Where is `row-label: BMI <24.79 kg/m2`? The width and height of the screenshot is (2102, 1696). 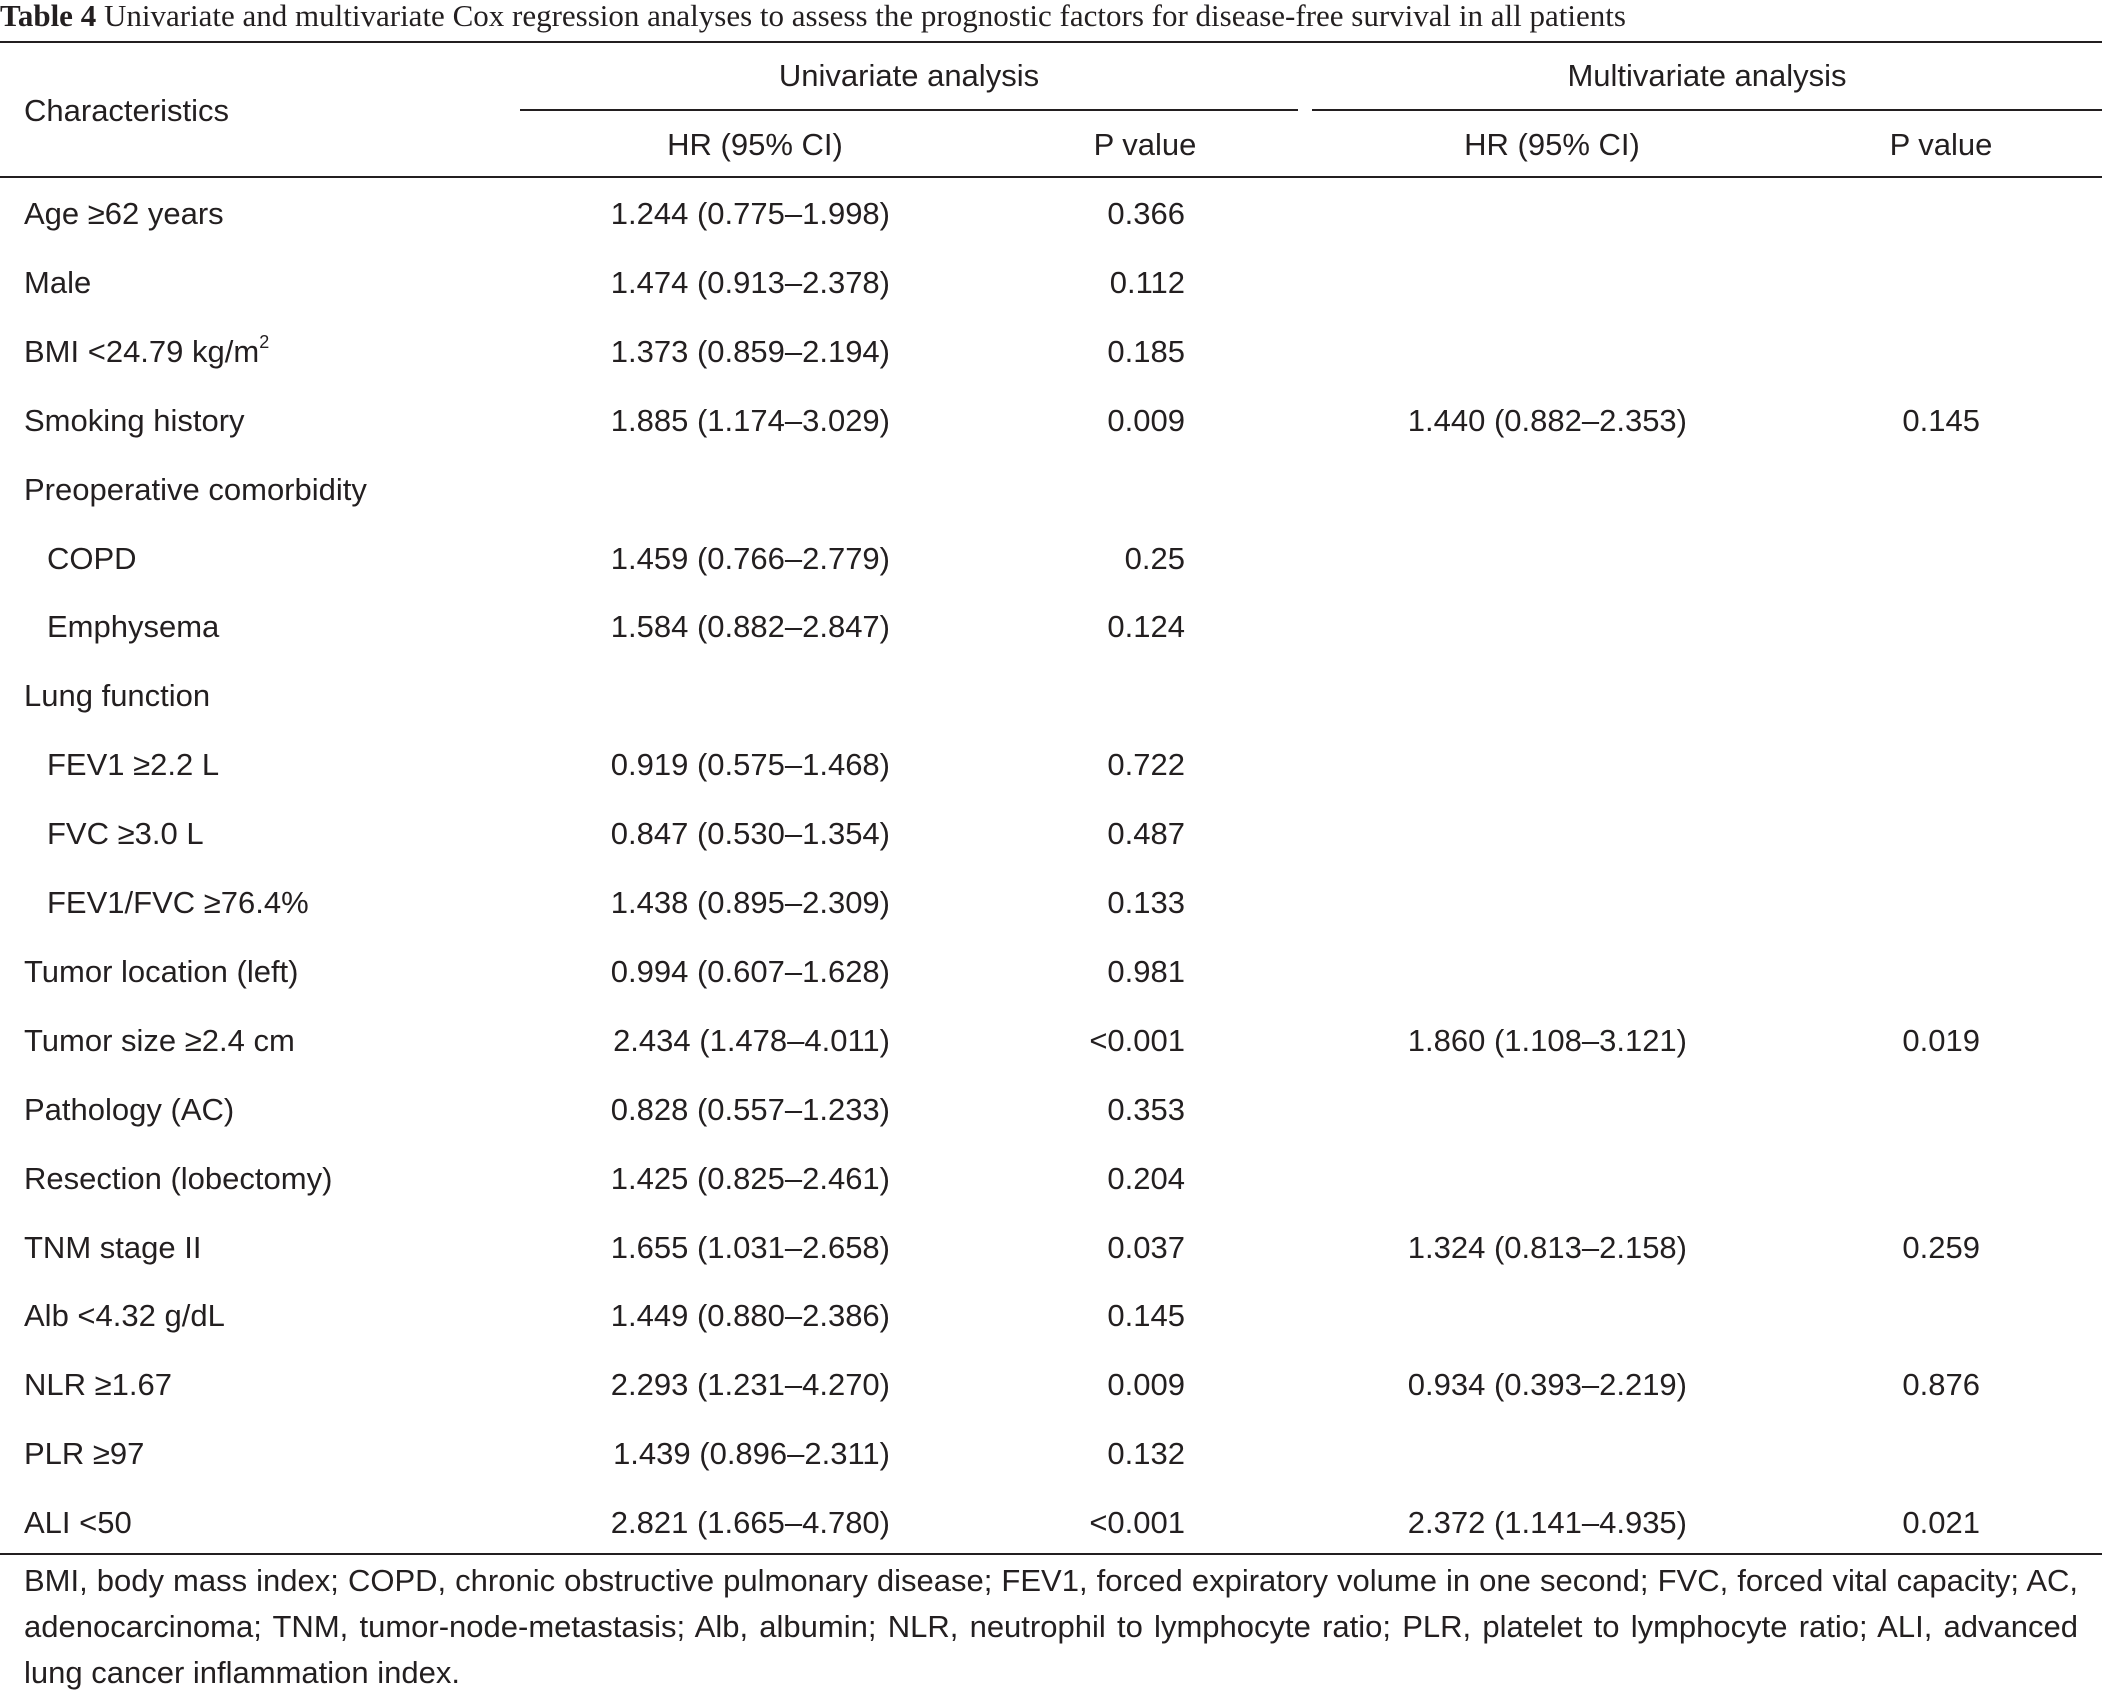
row-label: BMI <24.79 kg/m2 is located at coordinates (147, 350).